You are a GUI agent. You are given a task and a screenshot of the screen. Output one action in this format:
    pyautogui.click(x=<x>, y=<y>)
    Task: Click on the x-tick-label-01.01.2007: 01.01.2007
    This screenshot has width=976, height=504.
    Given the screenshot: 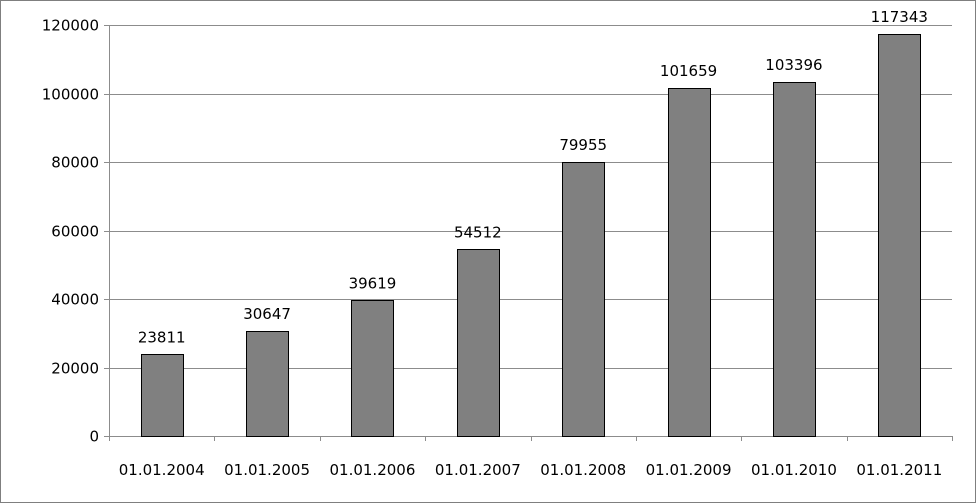 What is the action you would take?
    pyautogui.click(x=478, y=470)
    